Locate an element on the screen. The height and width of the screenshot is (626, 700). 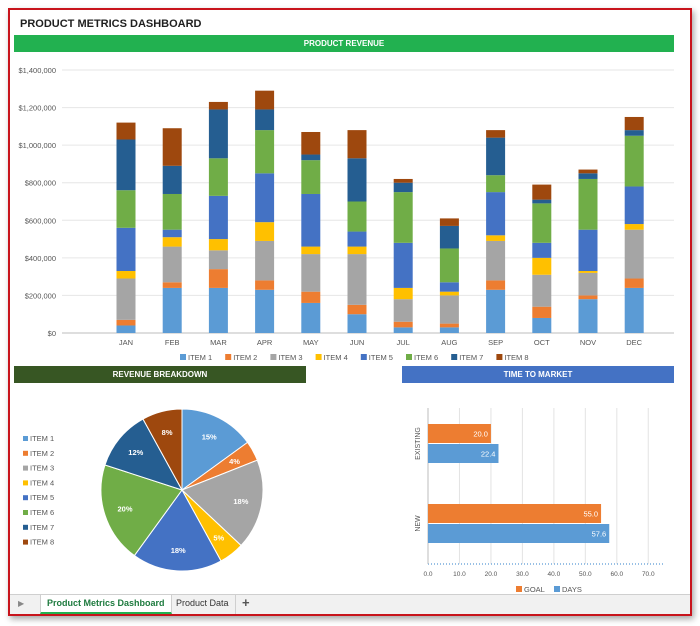
revenue-breakdown-banner: REVENUE BREAKDOWN is located at coordinates (160, 374).